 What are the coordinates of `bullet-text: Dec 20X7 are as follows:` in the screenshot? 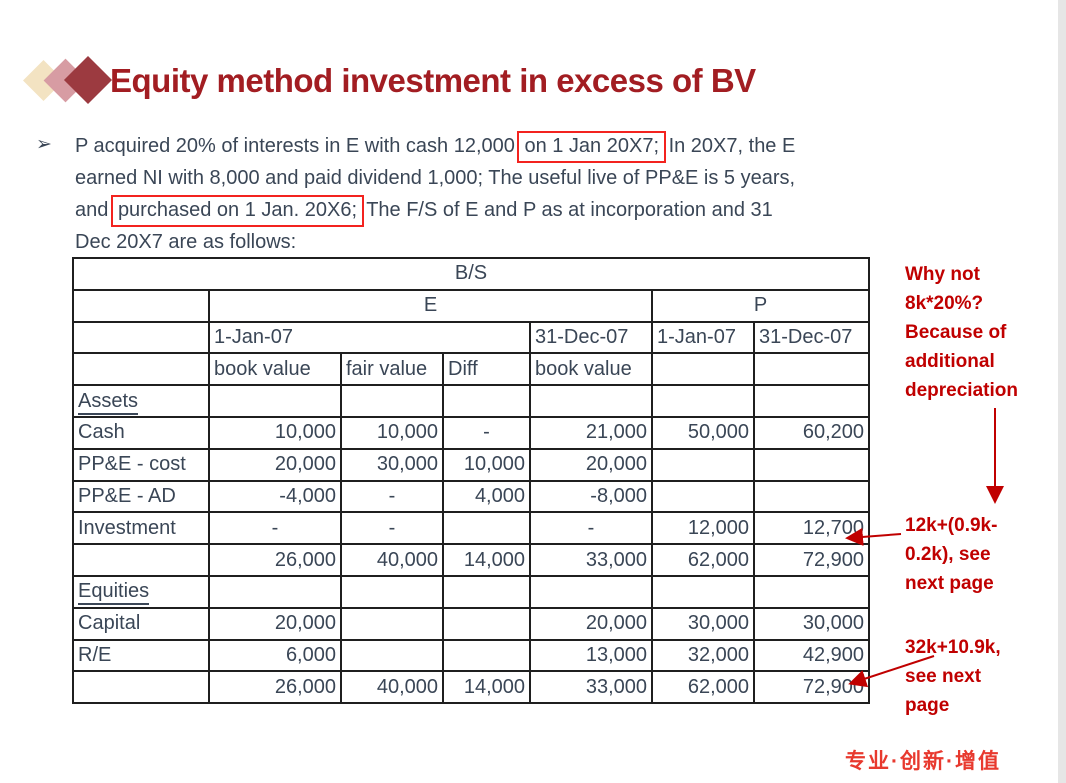 It's located at (186, 242).